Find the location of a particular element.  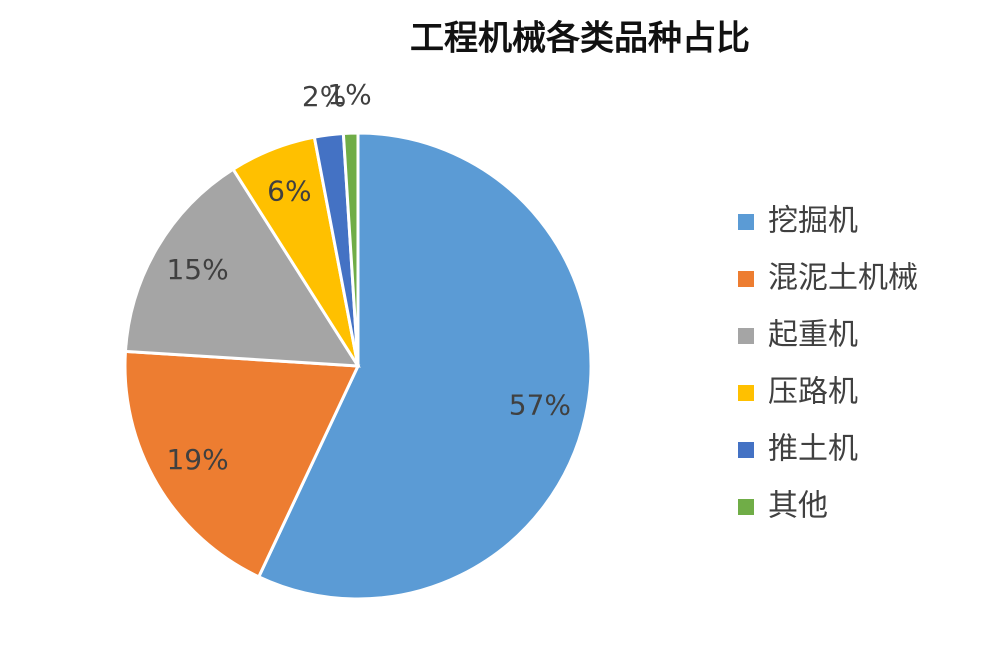

data-label: 15% is located at coordinates (197, 269).